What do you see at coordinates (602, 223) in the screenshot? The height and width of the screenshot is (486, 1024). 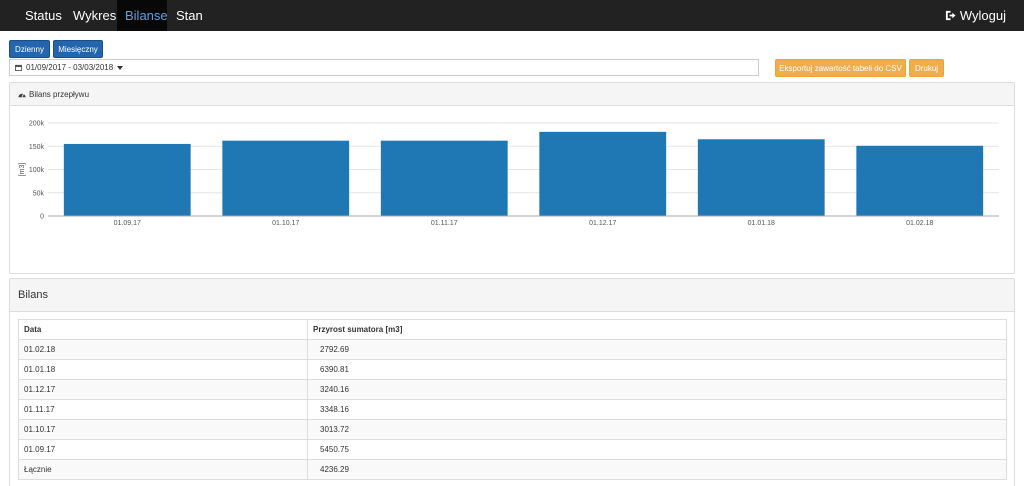 I see `x-tick-label: 01.12.17` at bounding box center [602, 223].